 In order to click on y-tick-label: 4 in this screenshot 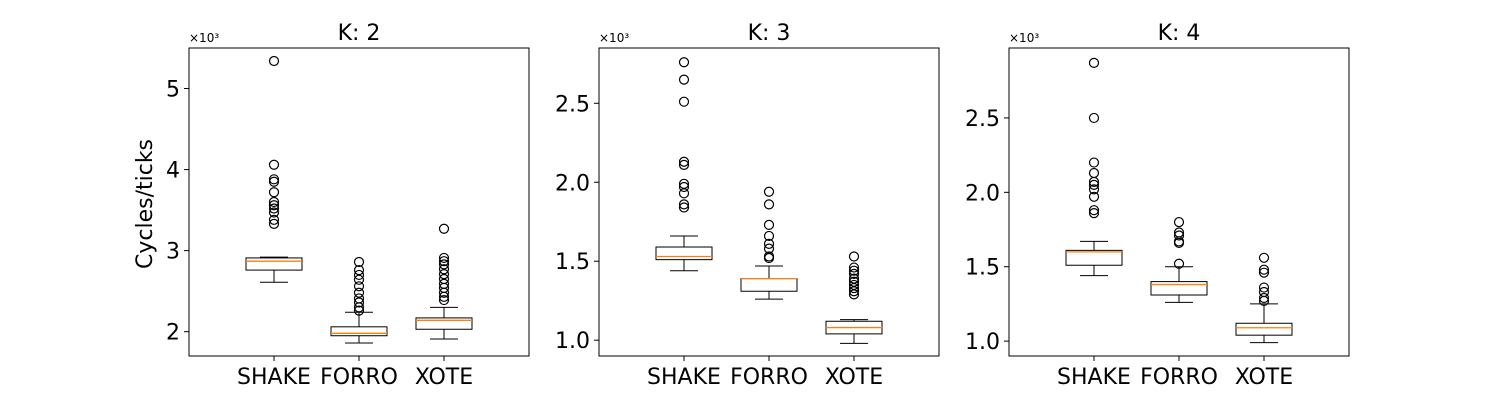, I will do `click(173, 171)`.